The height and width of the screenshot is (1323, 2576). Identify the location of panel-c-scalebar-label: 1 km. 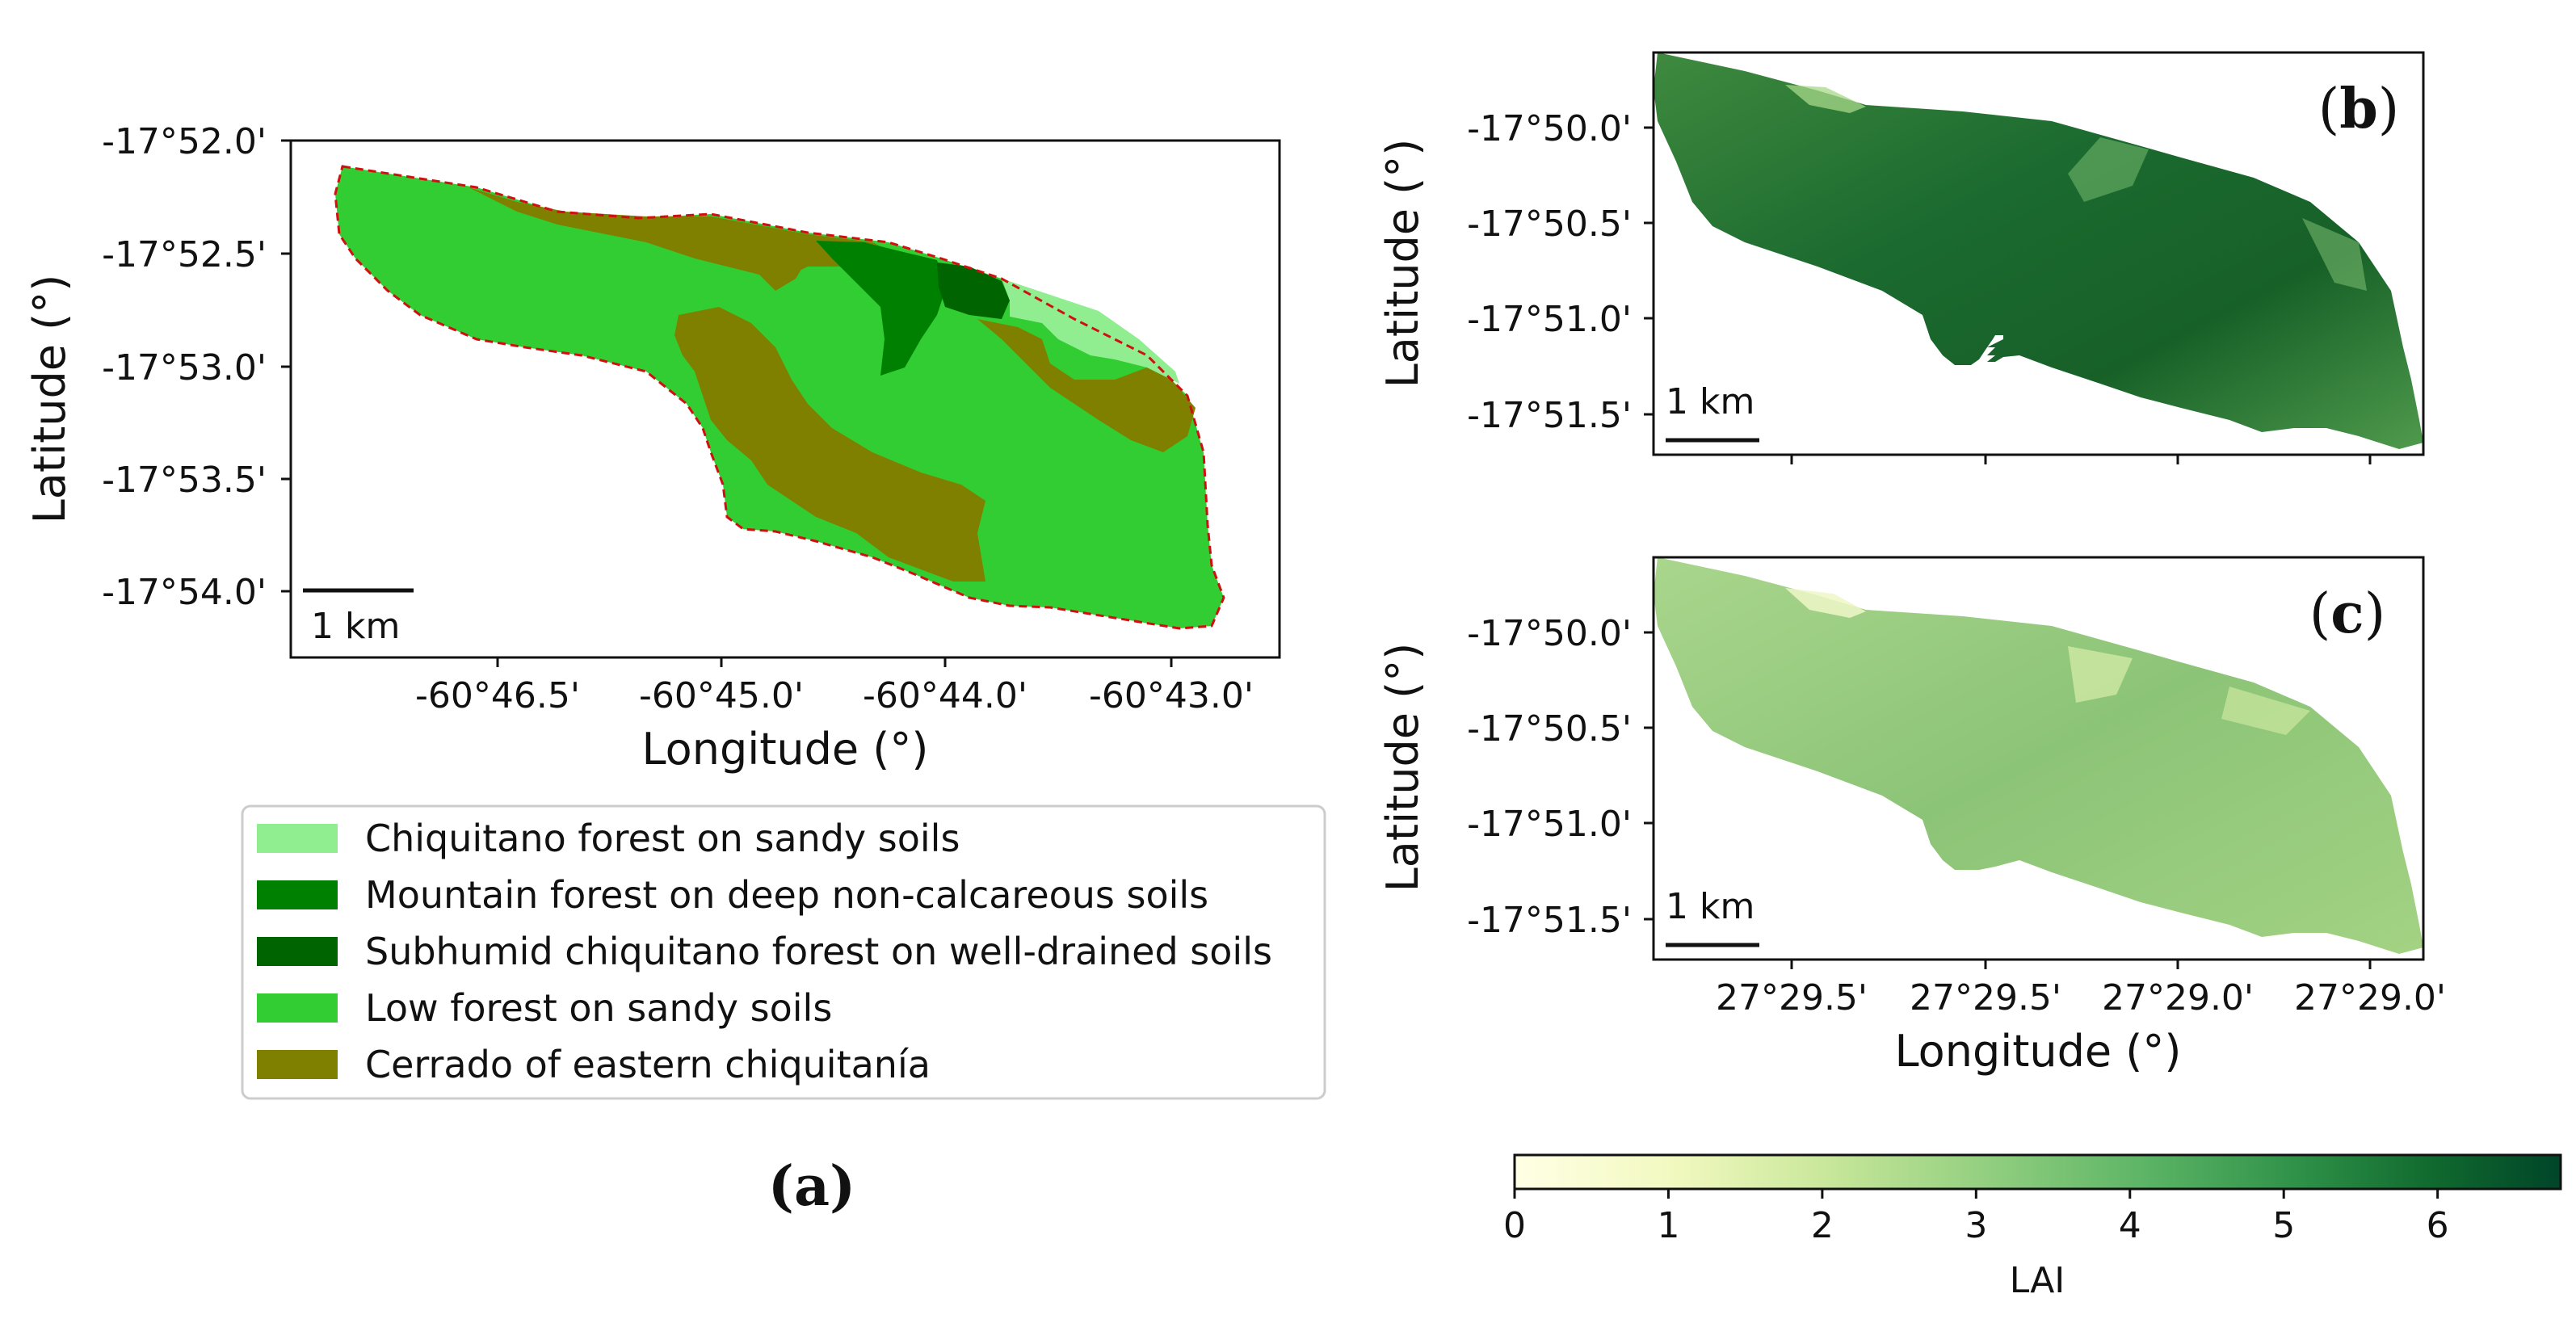
(1710, 907).